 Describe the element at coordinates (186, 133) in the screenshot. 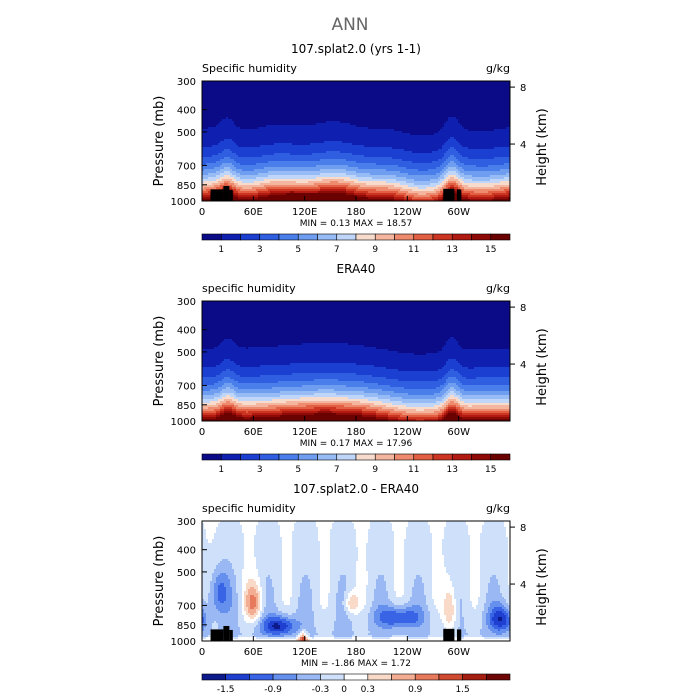

I see `y-tick-label: 500` at that location.